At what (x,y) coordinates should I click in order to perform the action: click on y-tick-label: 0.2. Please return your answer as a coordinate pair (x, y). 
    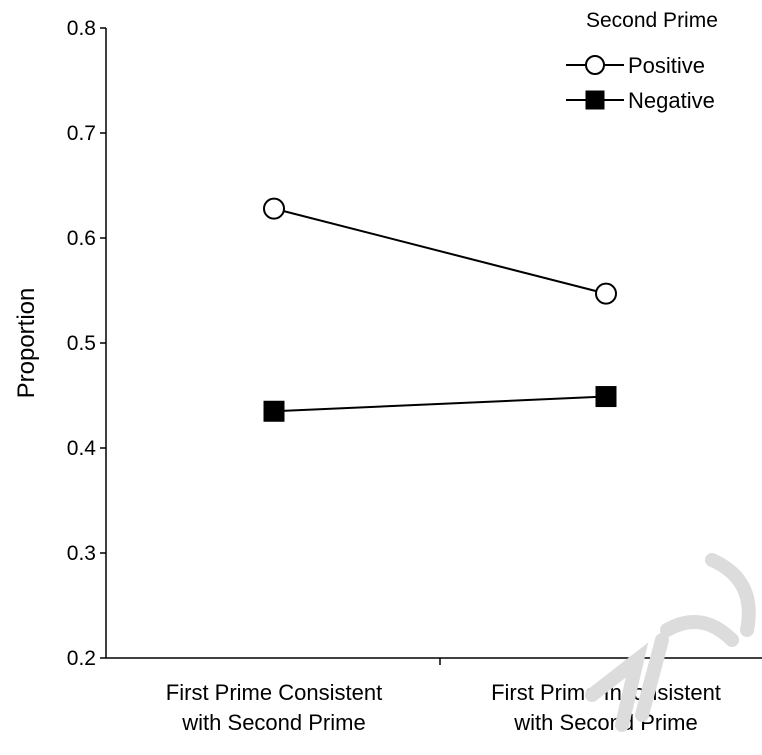
    Looking at the image, I should click on (81, 658).